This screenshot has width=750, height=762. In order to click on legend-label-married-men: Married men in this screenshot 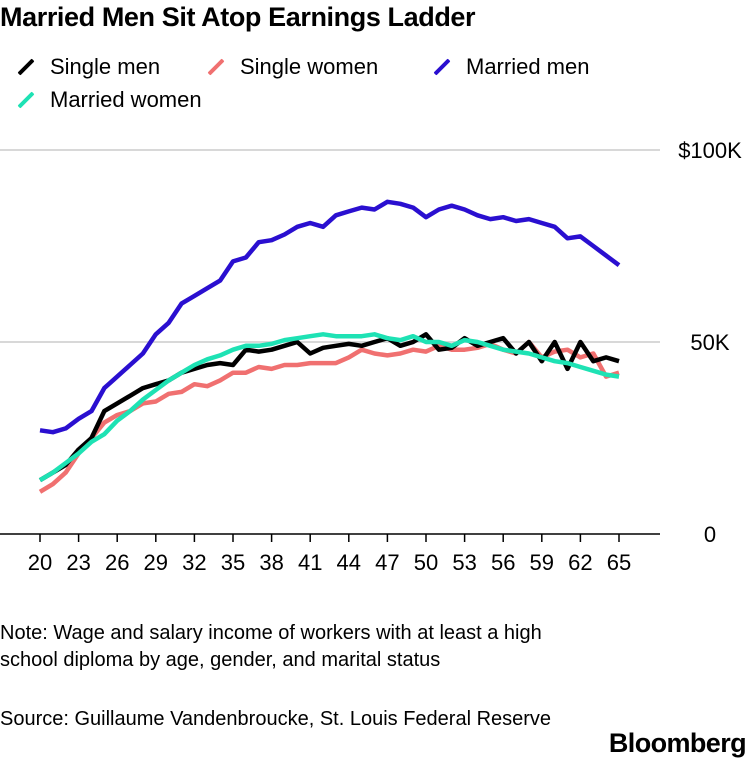, I will do `click(528, 66)`.